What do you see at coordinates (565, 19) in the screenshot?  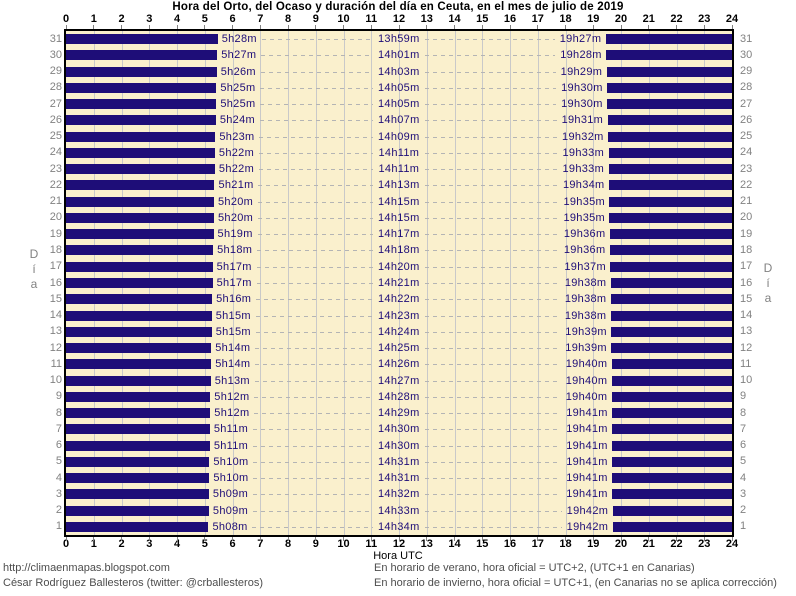 I see `hour-label-top: 18` at bounding box center [565, 19].